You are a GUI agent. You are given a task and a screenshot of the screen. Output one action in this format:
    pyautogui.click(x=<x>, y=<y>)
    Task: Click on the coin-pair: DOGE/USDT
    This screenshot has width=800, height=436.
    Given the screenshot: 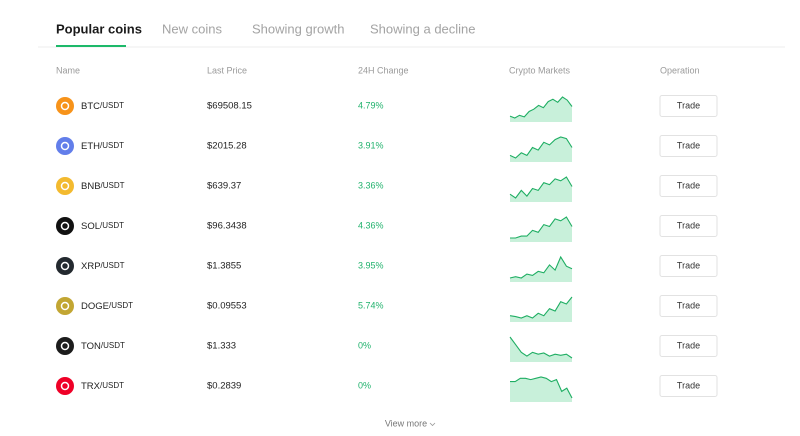 What is the action you would take?
    pyautogui.click(x=107, y=306)
    